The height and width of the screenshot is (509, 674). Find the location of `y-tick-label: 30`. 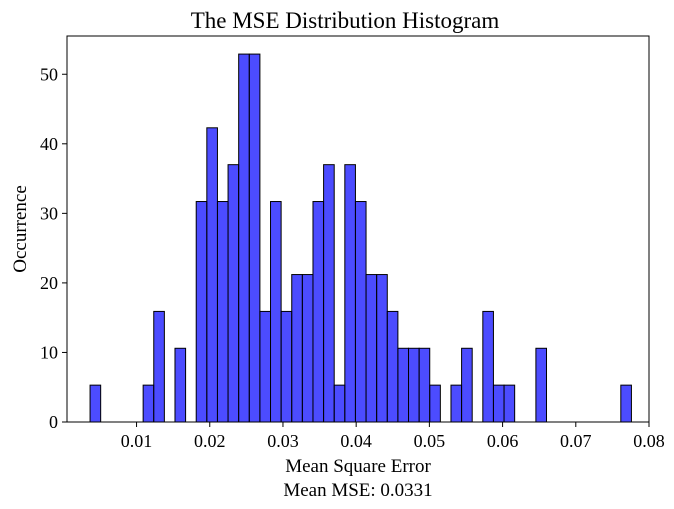

y-tick-label: 30 is located at coordinates (49, 213).